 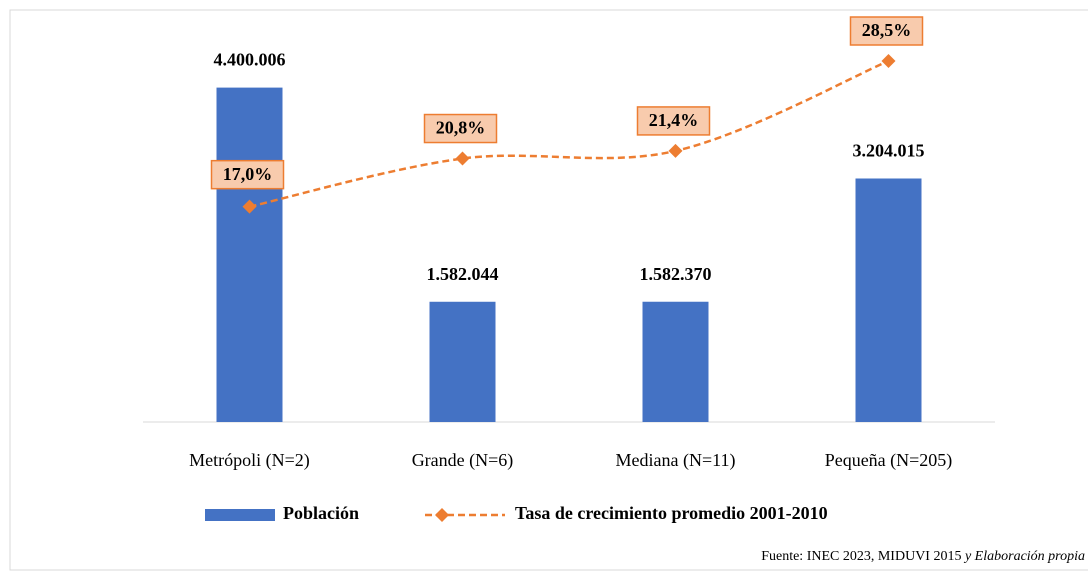 What do you see at coordinates (671, 513) in the screenshot?
I see `legend-label: Tasa de crecimiento promedio 2001-2010` at bounding box center [671, 513].